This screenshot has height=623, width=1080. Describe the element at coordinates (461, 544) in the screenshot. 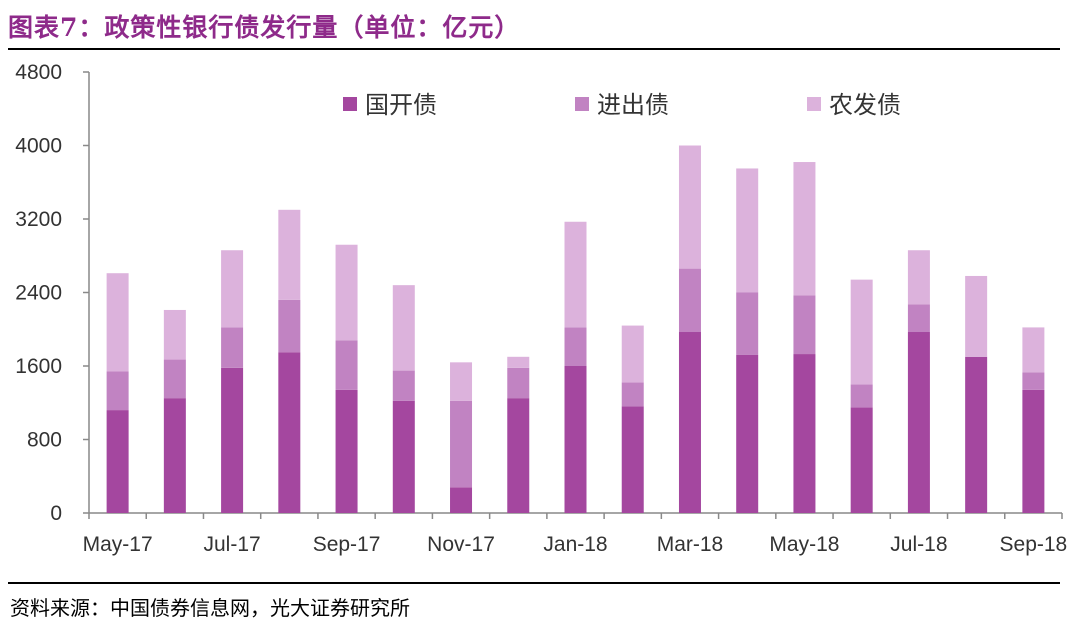

I see `x-tick-label: Nov-17` at that location.